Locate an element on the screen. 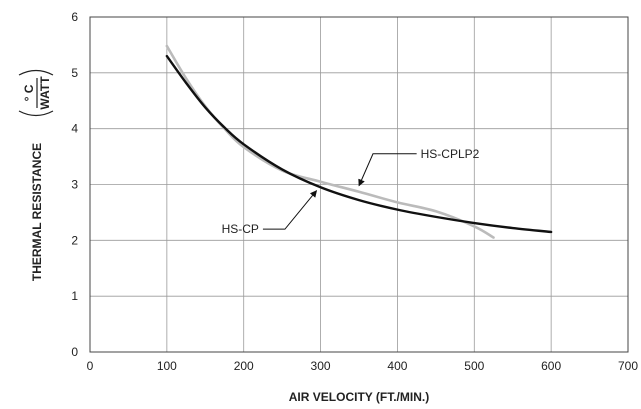  x-tick-label: 400 is located at coordinates (397, 366).